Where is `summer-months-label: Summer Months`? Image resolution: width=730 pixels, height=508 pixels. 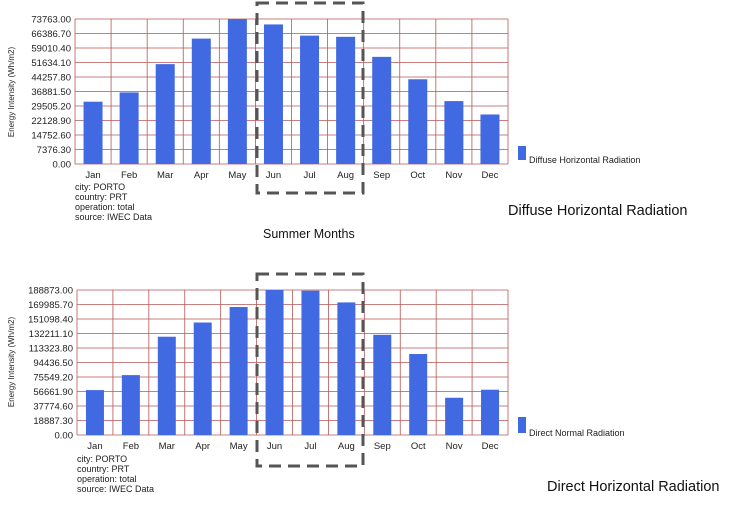
summer-months-label: Summer Months is located at coordinates (309, 234).